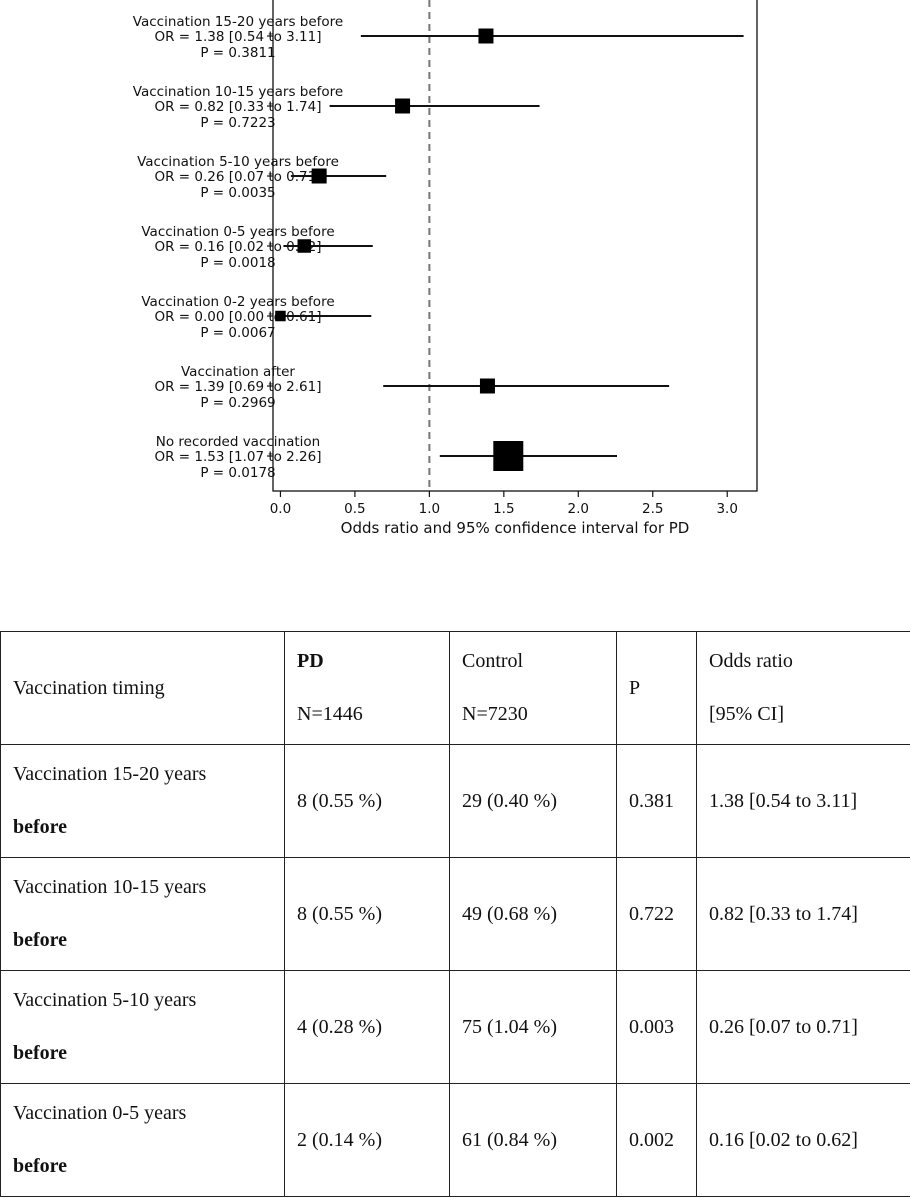 The image size is (910, 1200). Describe the element at coordinates (746, 714) in the screenshot. I see `header-or-ci: [95% CI]` at that location.